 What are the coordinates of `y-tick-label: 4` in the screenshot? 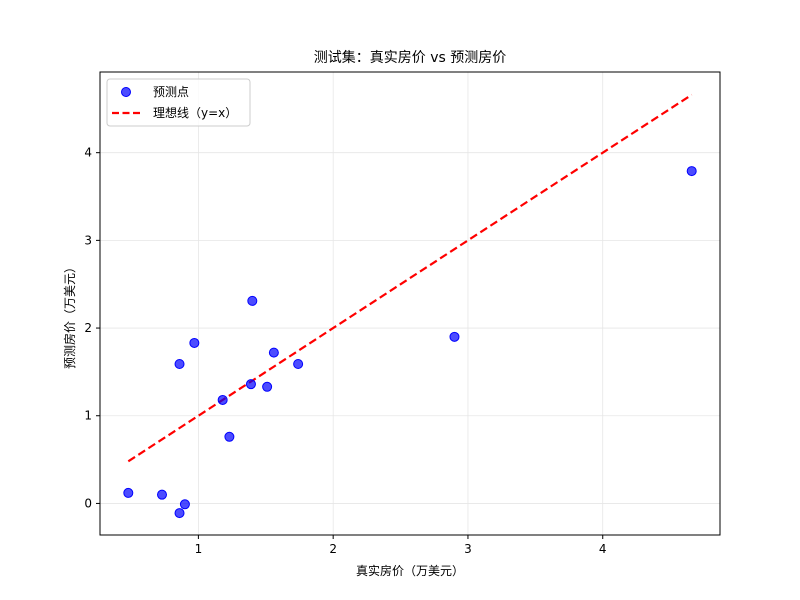 It's located at (88, 153).